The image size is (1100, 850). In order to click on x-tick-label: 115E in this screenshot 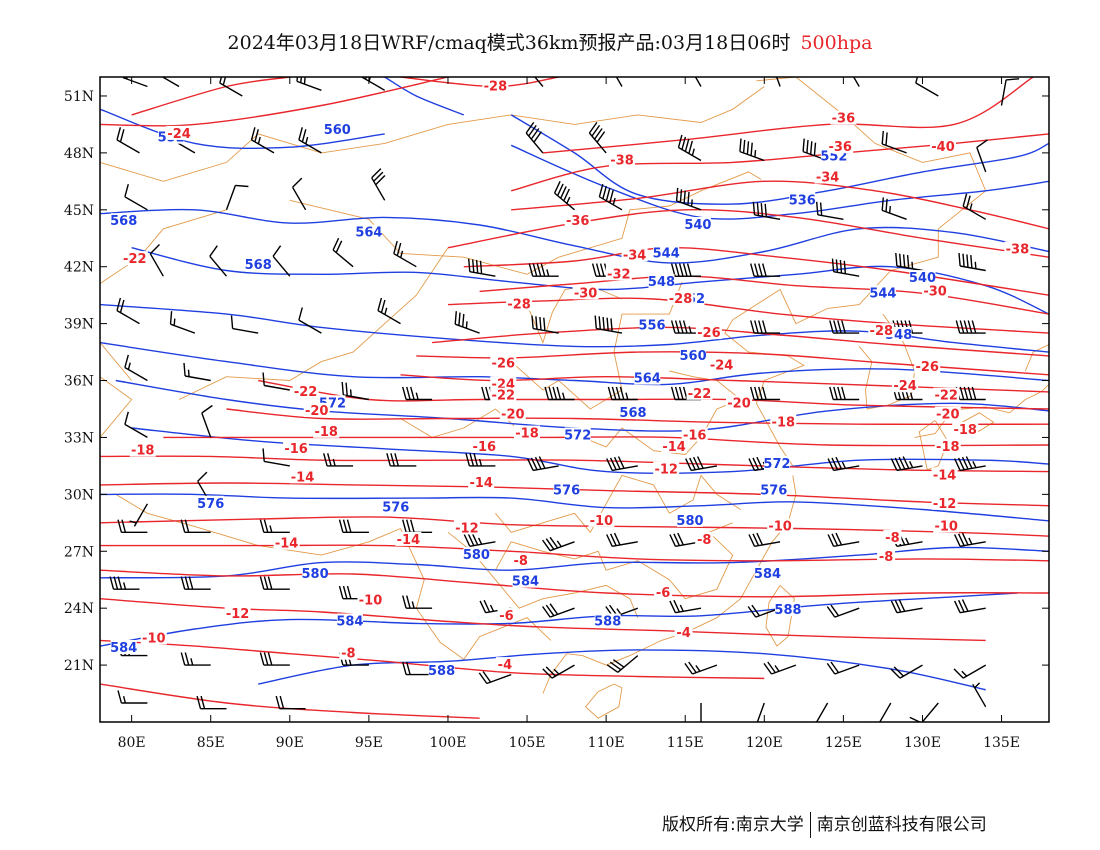, I will do `click(685, 743)`.